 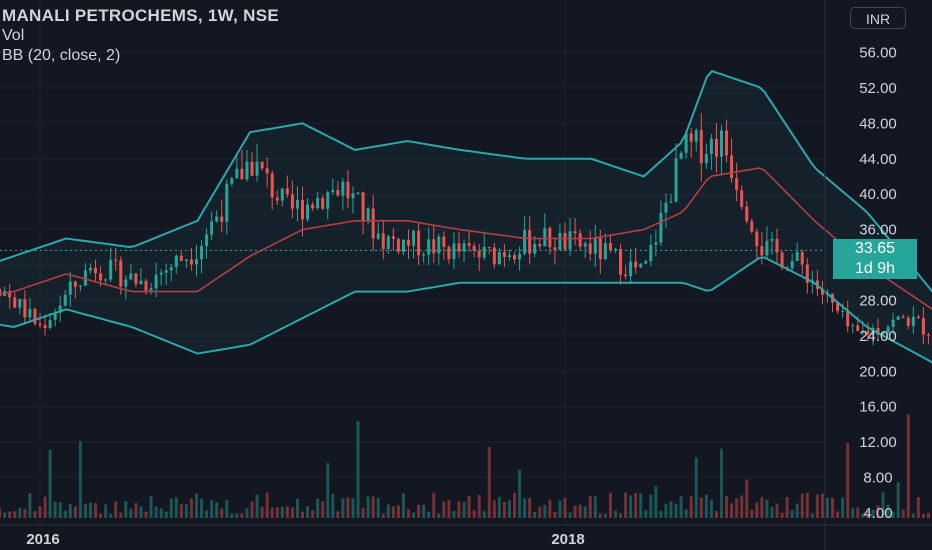 What do you see at coordinates (878, 53) in the screenshot?
I see `y-tick-label: 56.00` at bounding box center [878, 53].